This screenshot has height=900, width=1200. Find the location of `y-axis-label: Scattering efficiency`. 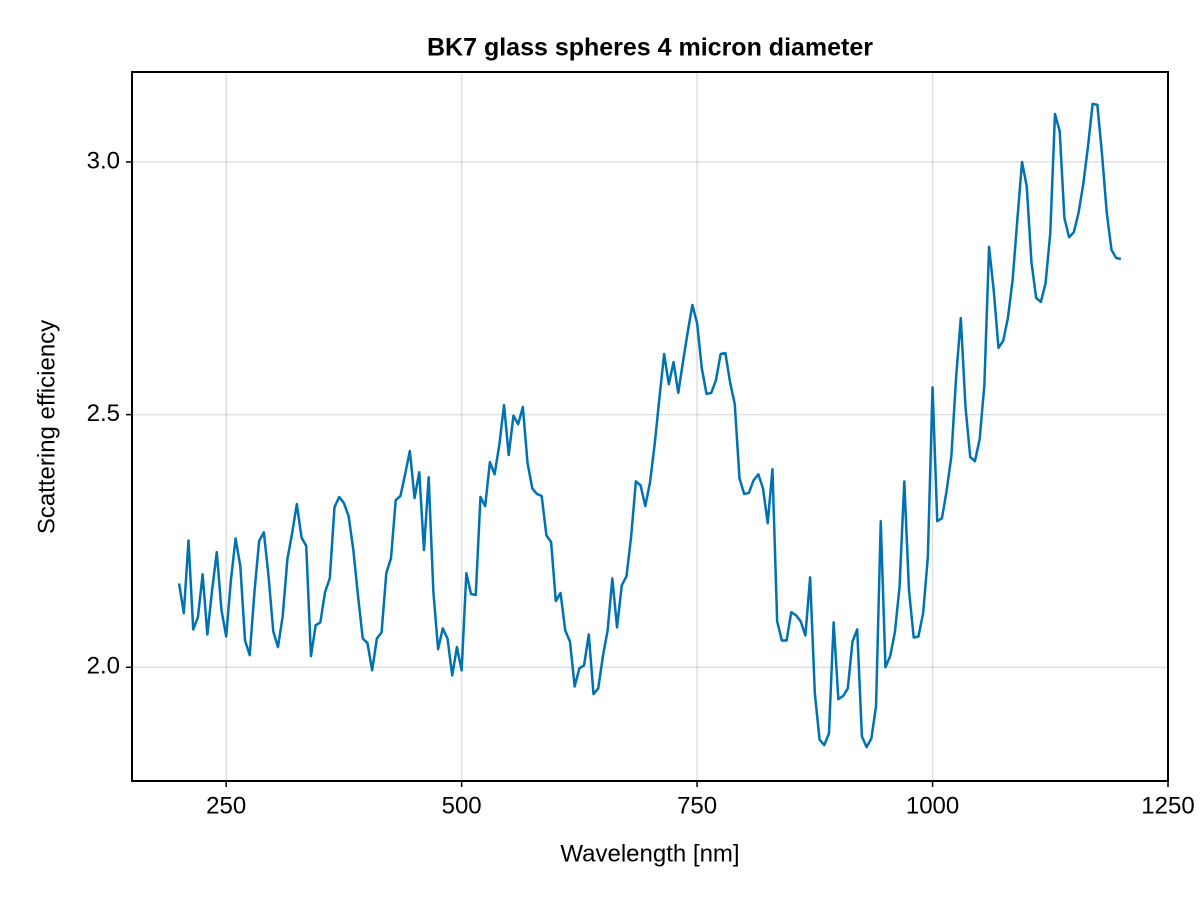

y-axis-label: Scattering efficiency is located at coordinates (46, 427).